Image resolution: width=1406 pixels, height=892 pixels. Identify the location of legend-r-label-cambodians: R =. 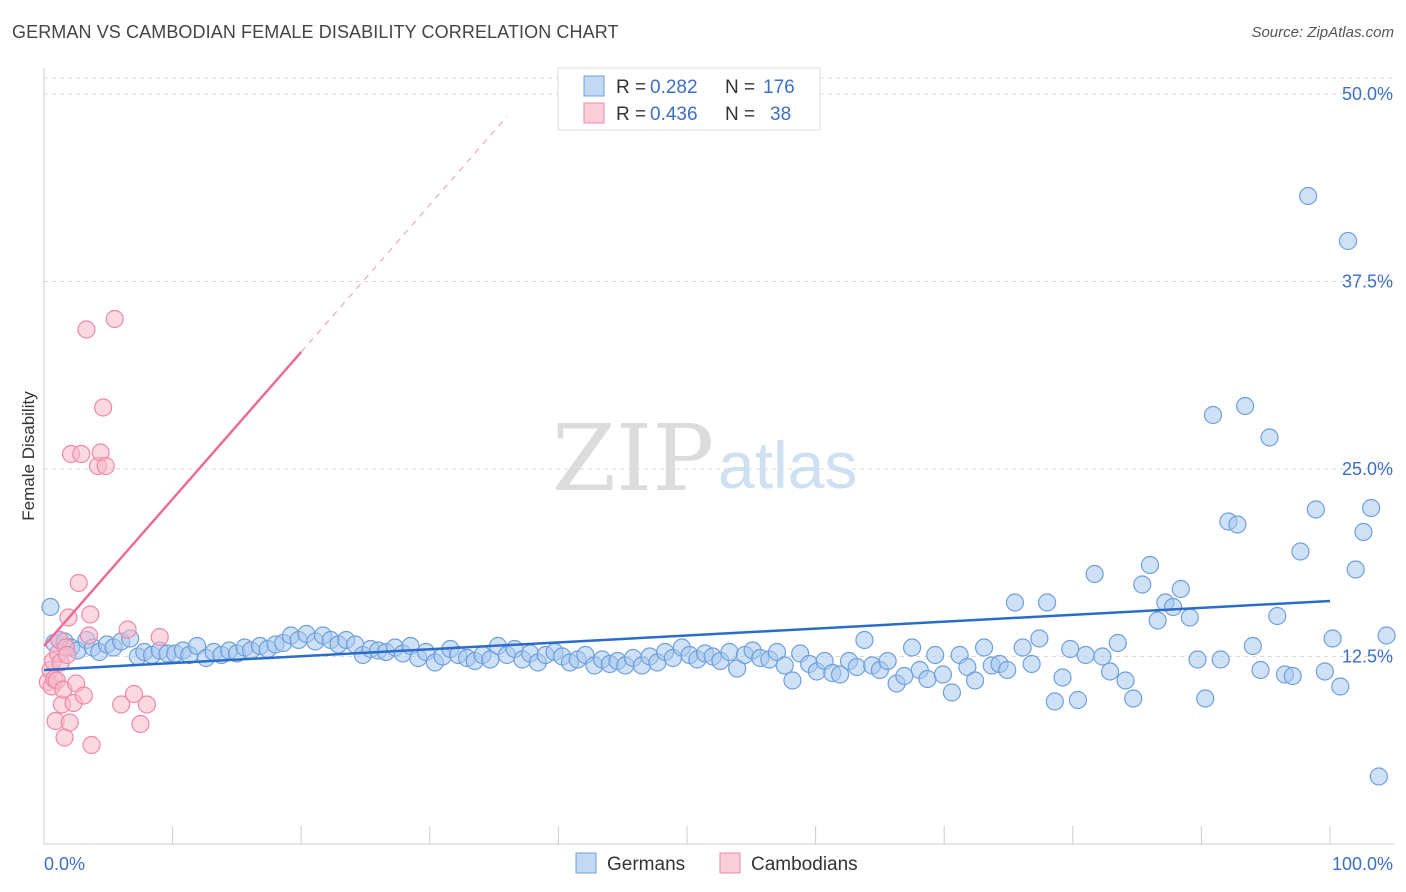
(631, 114).